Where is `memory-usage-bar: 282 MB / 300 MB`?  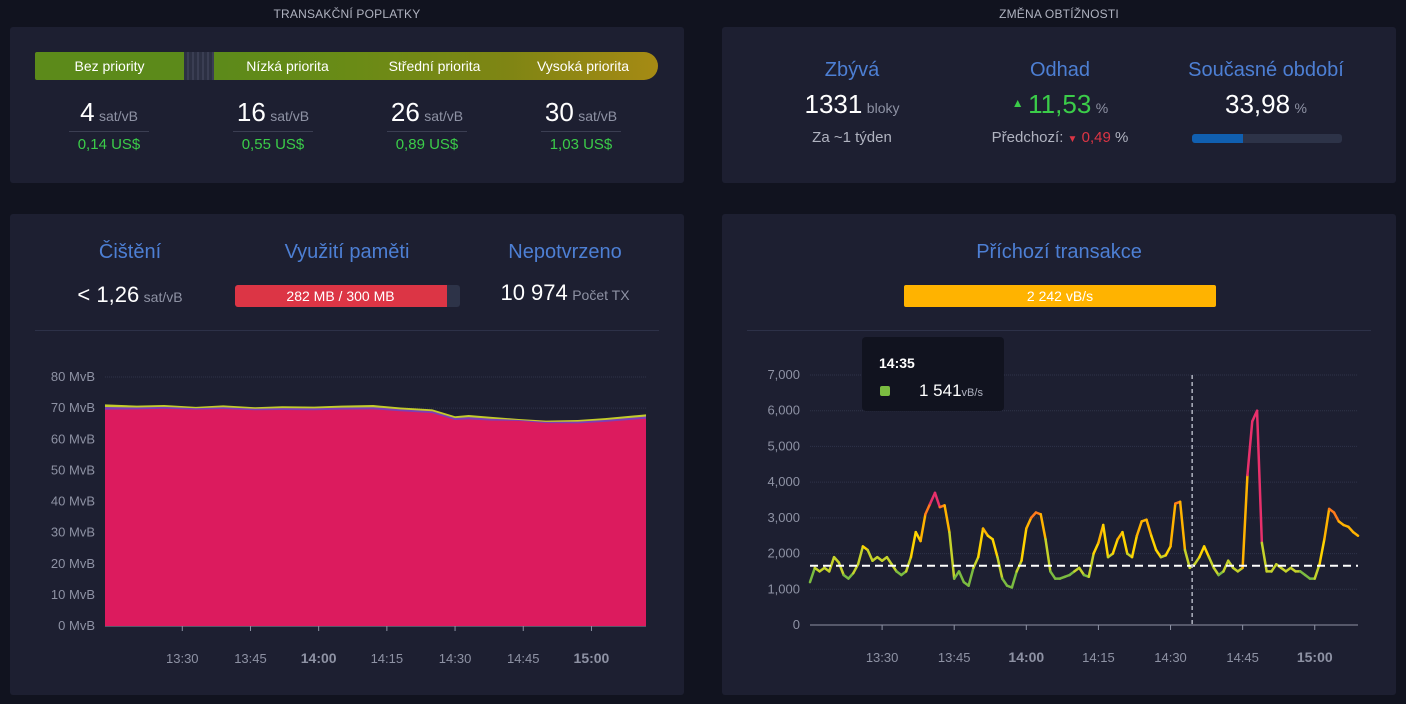 memory-usage-bar: 282 MB / 300 MB is located at coordinates (347, 296).